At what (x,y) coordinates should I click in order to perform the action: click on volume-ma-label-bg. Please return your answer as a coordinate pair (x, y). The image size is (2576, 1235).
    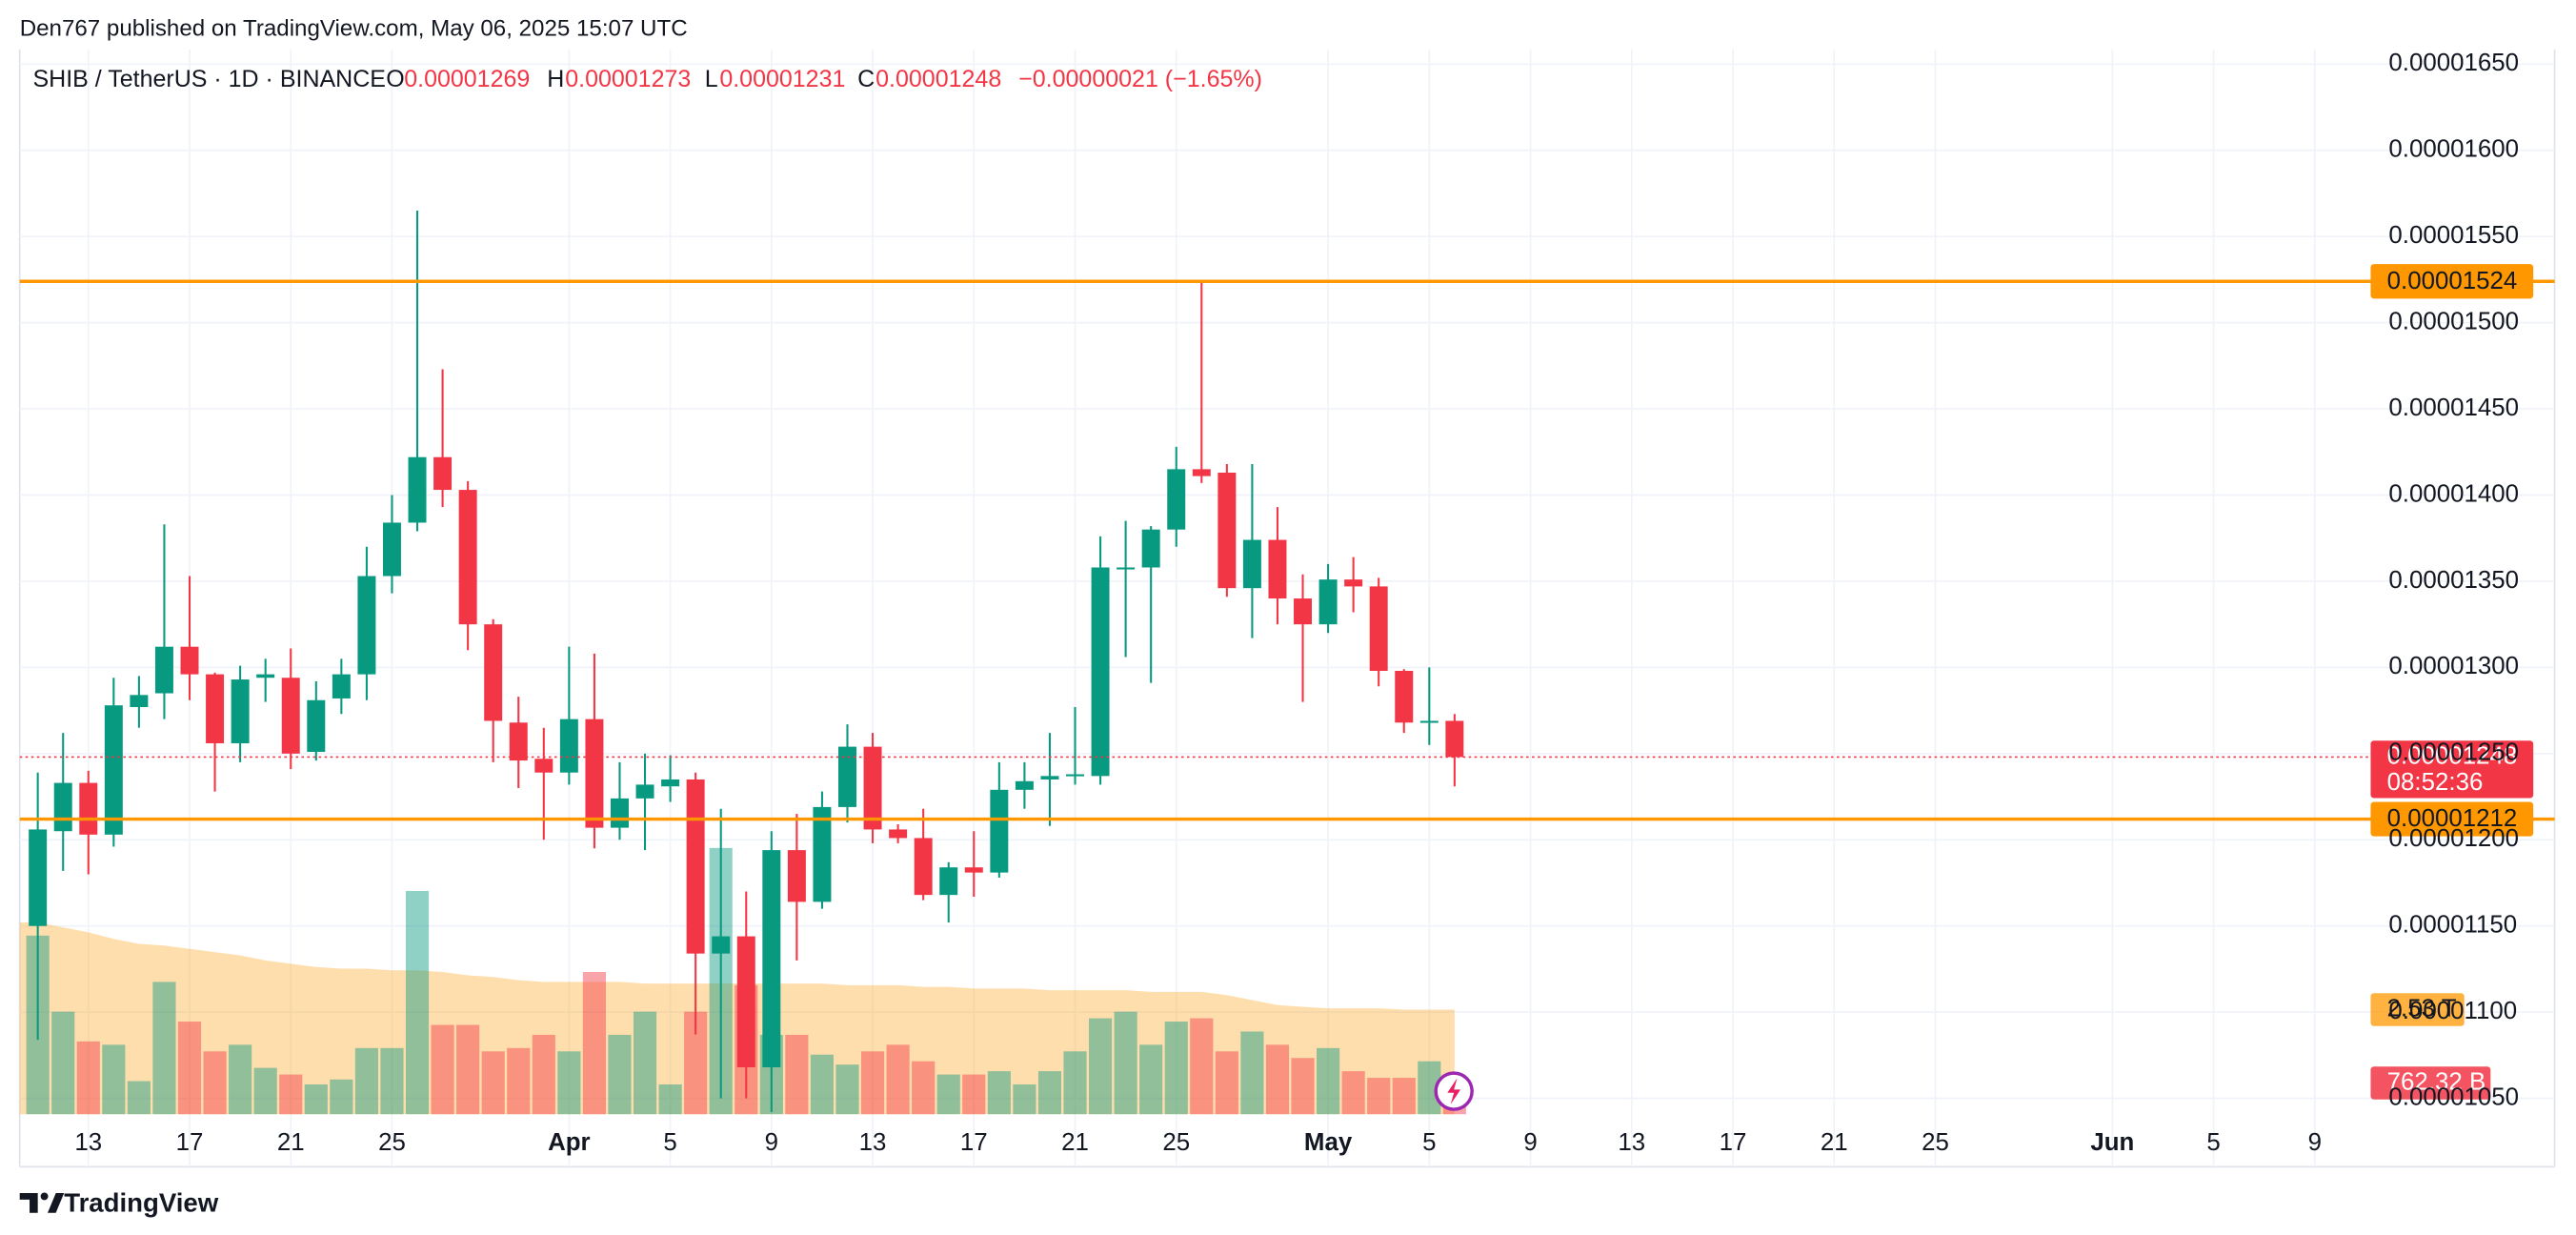
    Looking at the image, I should click on (2417, 1009).